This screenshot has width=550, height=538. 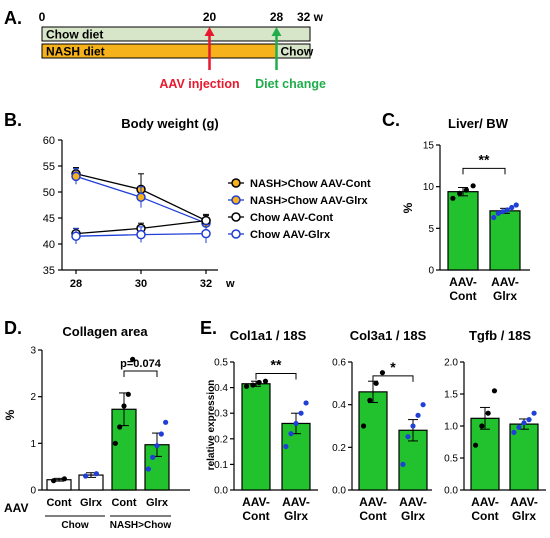 I want to click on d-group-label-0: Chow, so click(x=74, y=525).